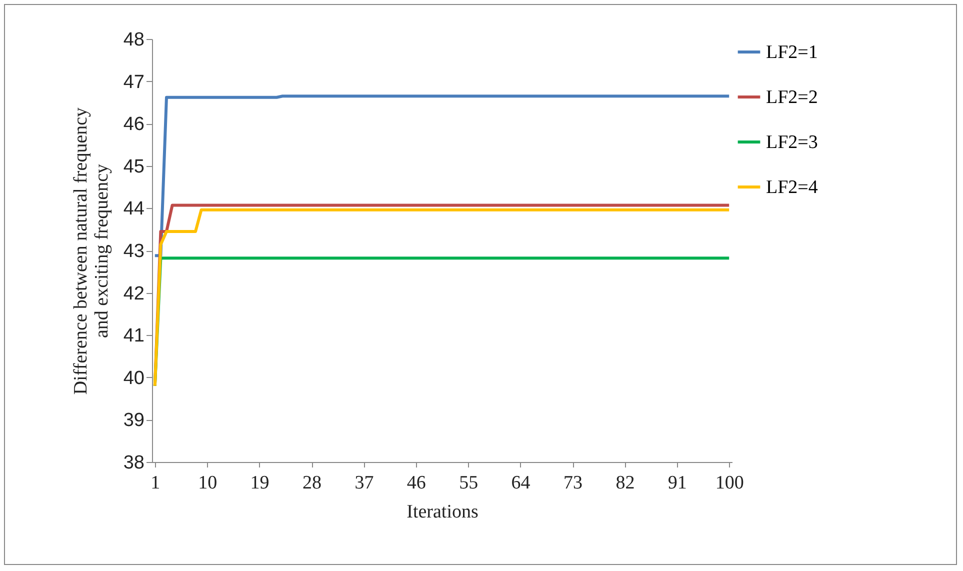 Image resolution: width=963 pixels, height=571 pixels. I want to click on y-tick-label: 41, so click(133, 336).